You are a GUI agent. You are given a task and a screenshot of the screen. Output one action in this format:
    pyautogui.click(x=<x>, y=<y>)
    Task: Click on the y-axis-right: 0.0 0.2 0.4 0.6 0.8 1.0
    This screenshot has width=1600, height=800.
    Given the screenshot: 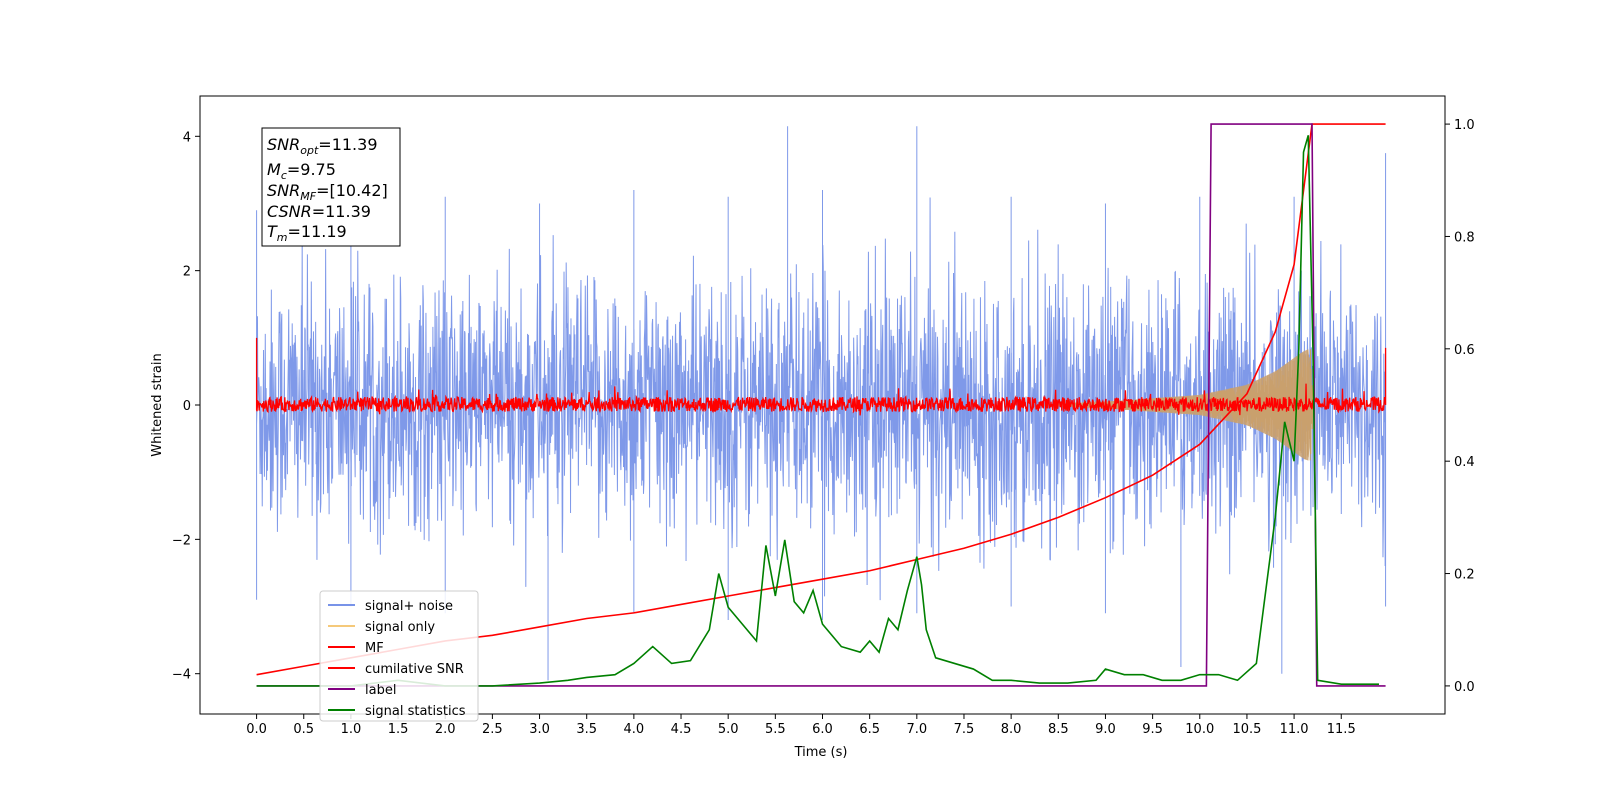 What is the action you would take?
    pyautogui.click(x=1460, y=406)
    